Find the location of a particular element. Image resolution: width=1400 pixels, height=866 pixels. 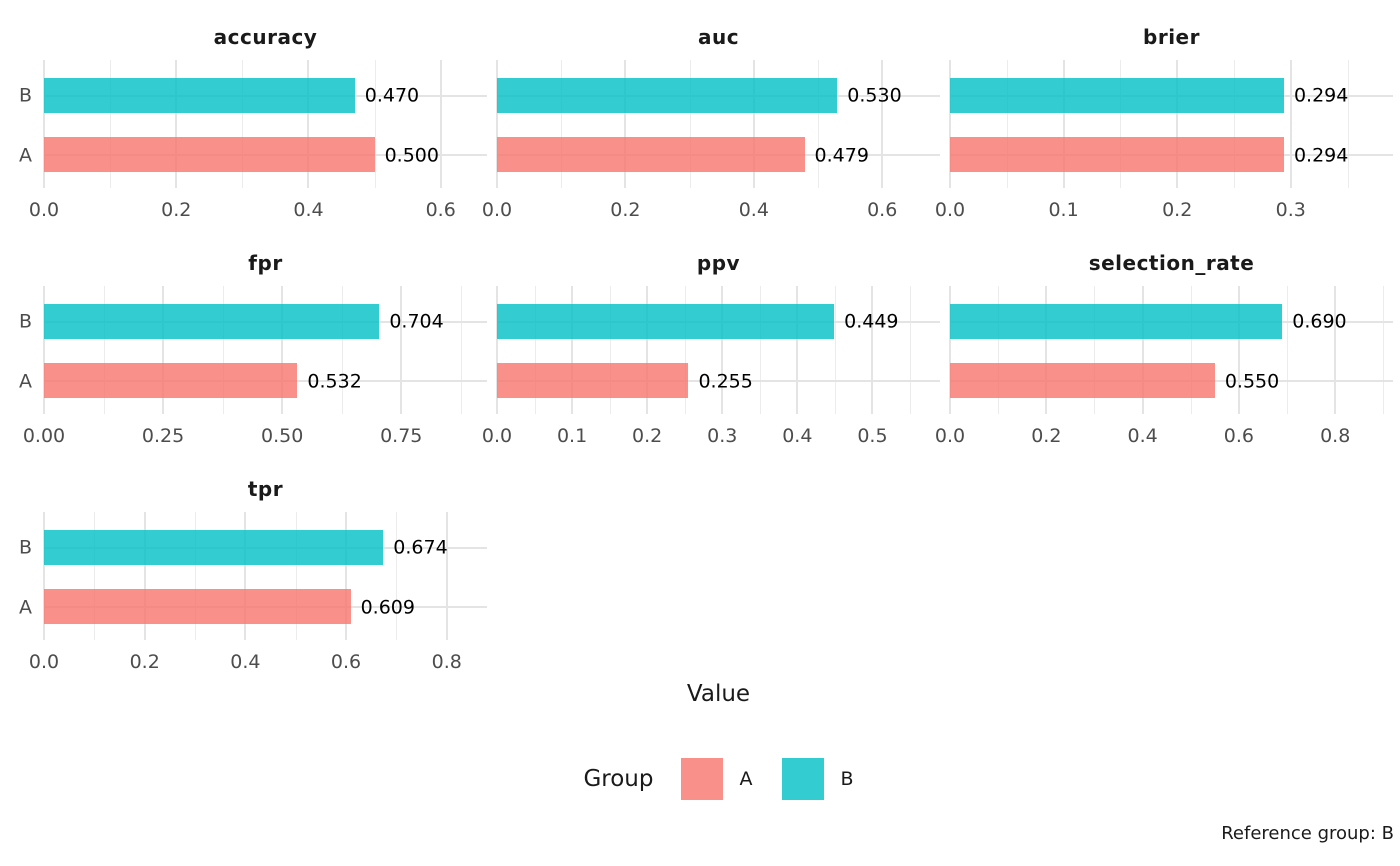

facet-title: ppv is located at coordinates (718, 263).